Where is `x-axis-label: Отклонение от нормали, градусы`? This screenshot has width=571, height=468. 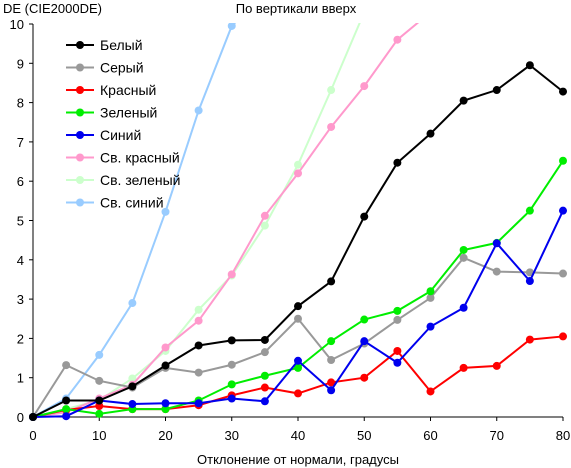
x-axis-label: Отклонение от нормали, градусы is located at coordinates (298, 459).